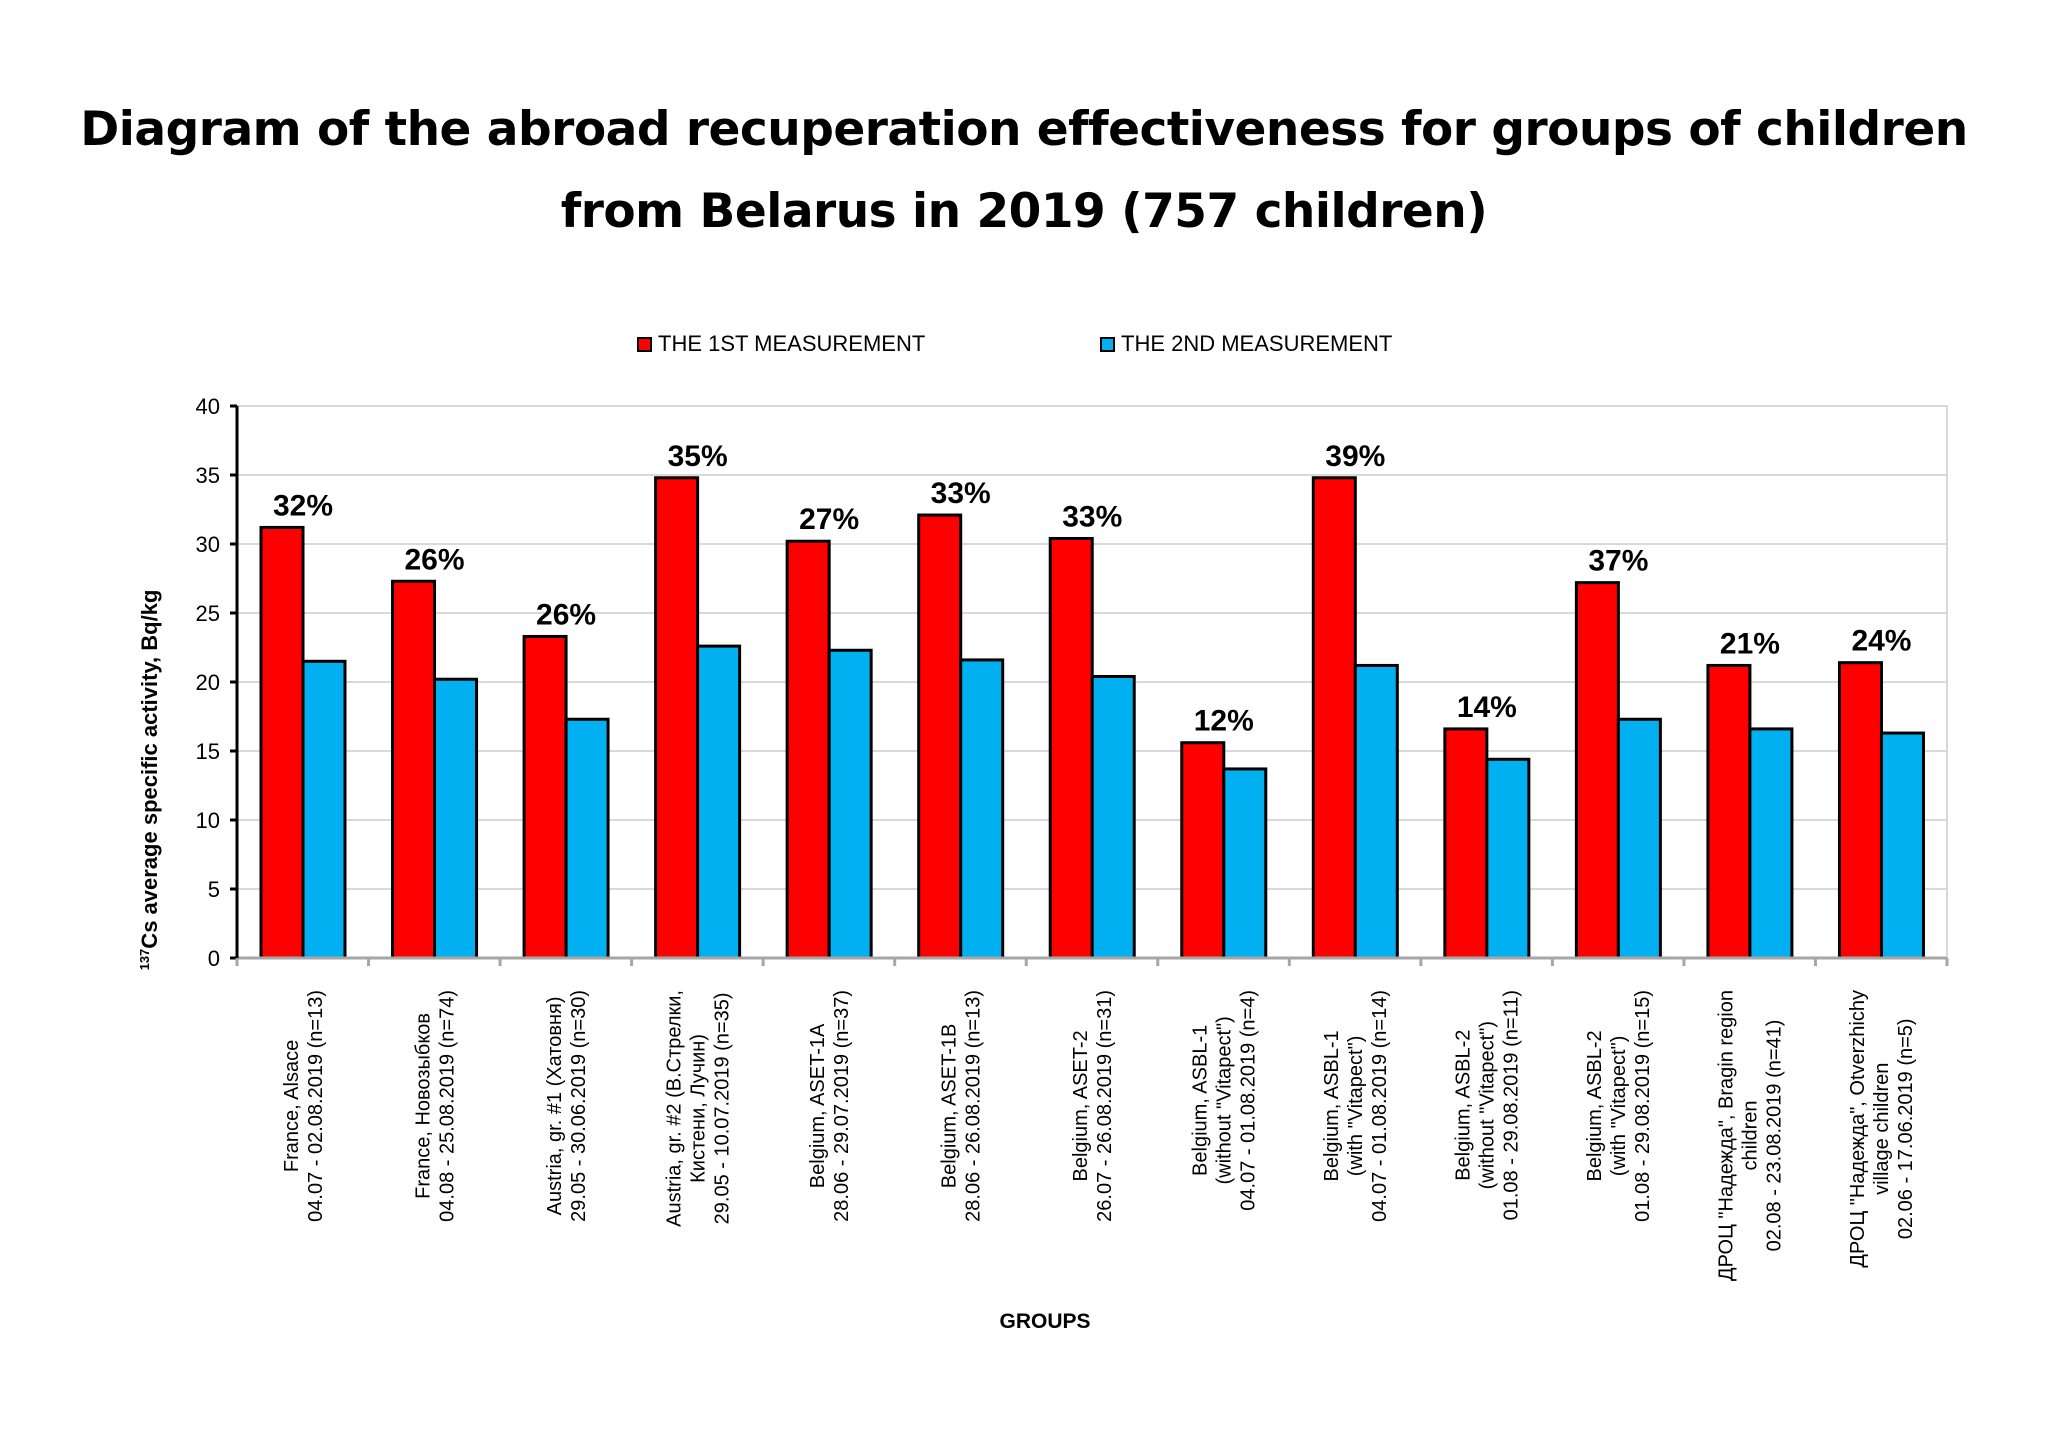  Describe the element at coordinates (423, 1106) in the screenshot. I see `x-category-label-line: France, Новозыбков` at that location.